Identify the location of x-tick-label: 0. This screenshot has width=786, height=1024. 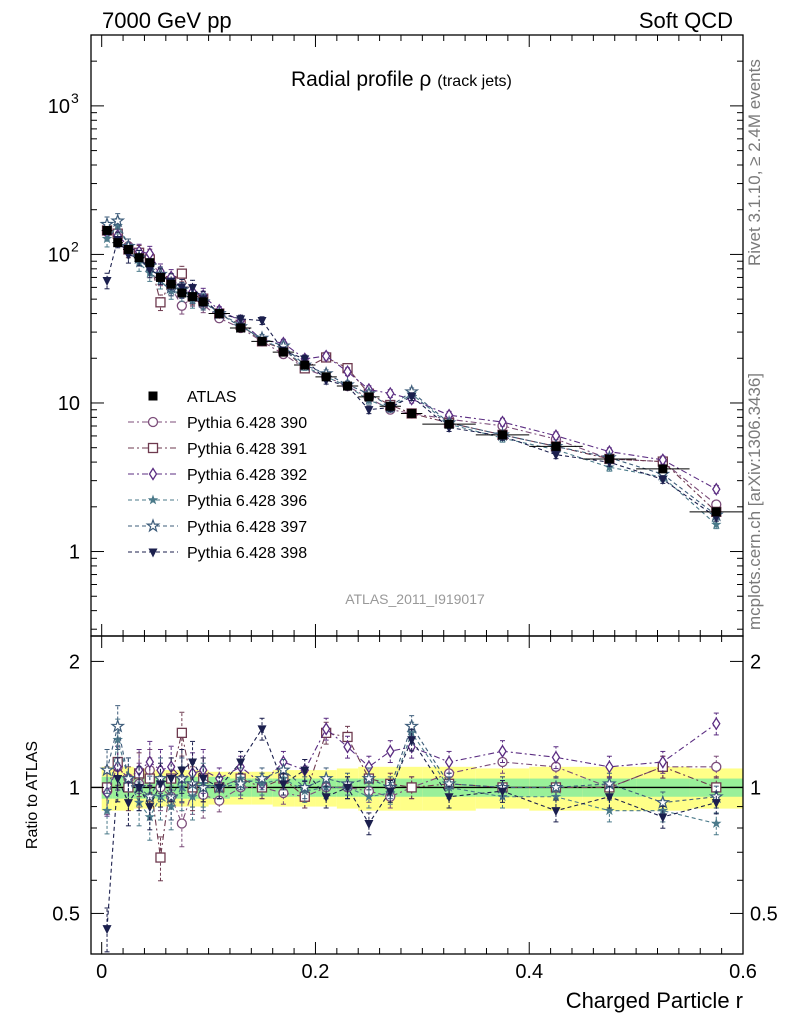
(101, 972).